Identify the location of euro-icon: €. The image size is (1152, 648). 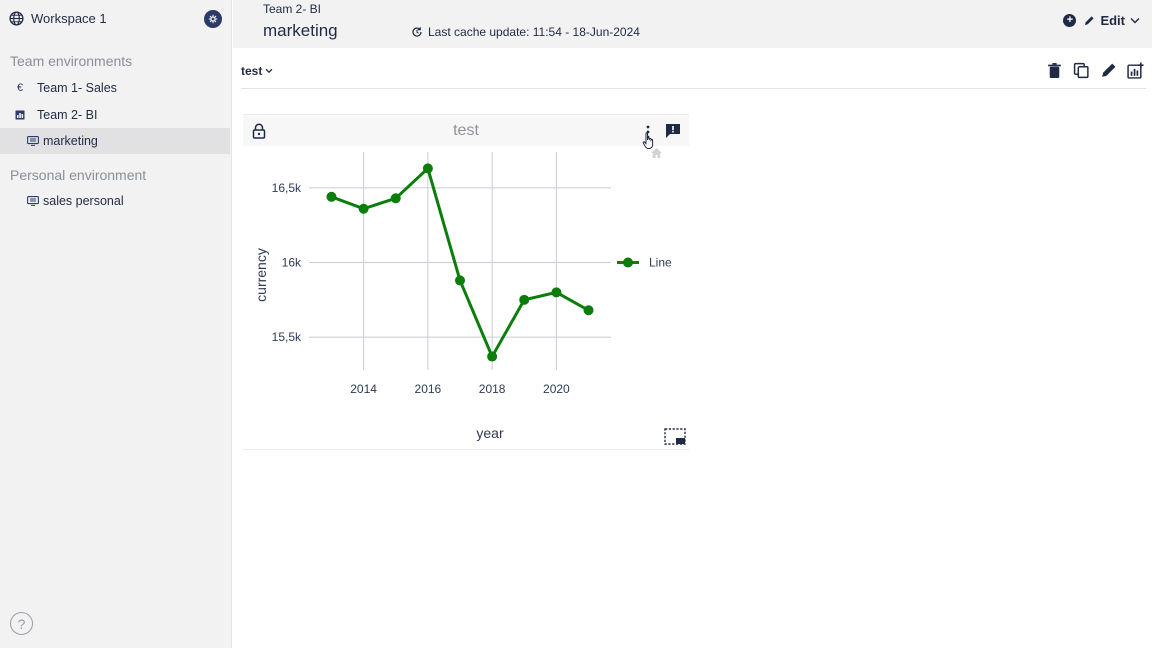
(20, 88).